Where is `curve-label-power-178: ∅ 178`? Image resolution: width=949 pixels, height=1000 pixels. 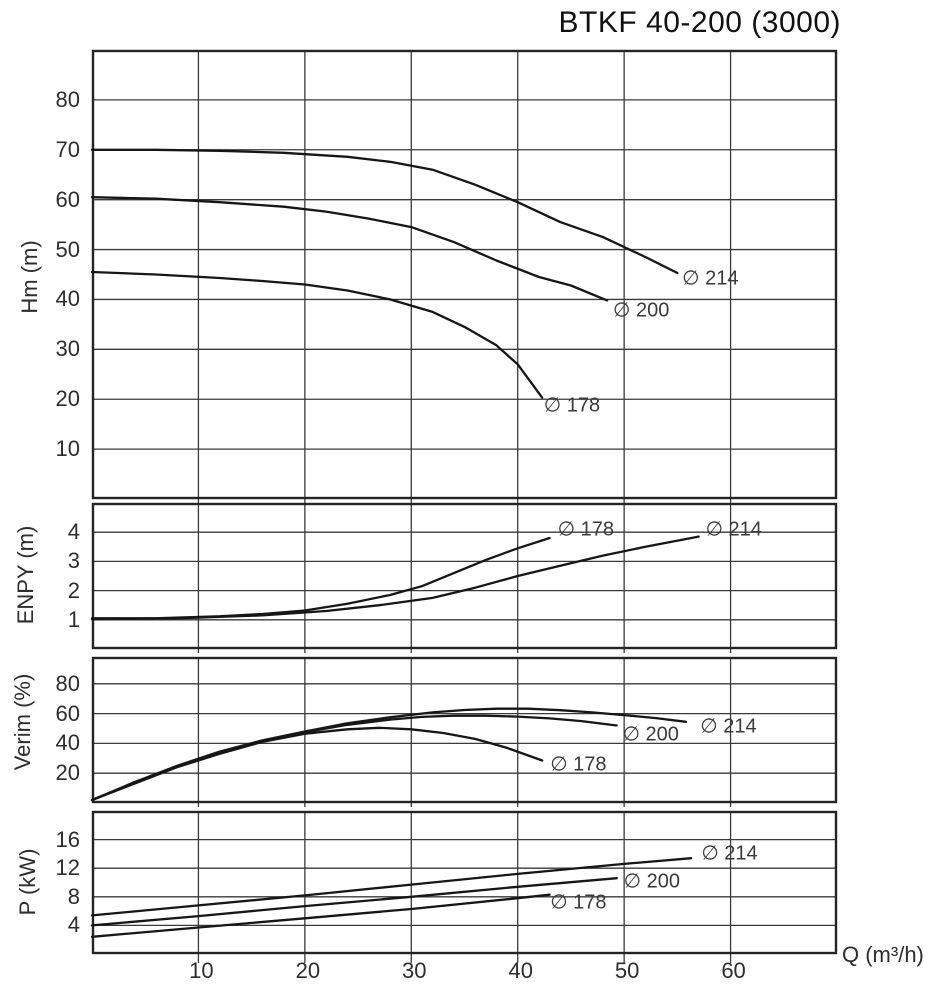 curve-label-power-178: ∅ 178 is located at coordinates (578, 902).